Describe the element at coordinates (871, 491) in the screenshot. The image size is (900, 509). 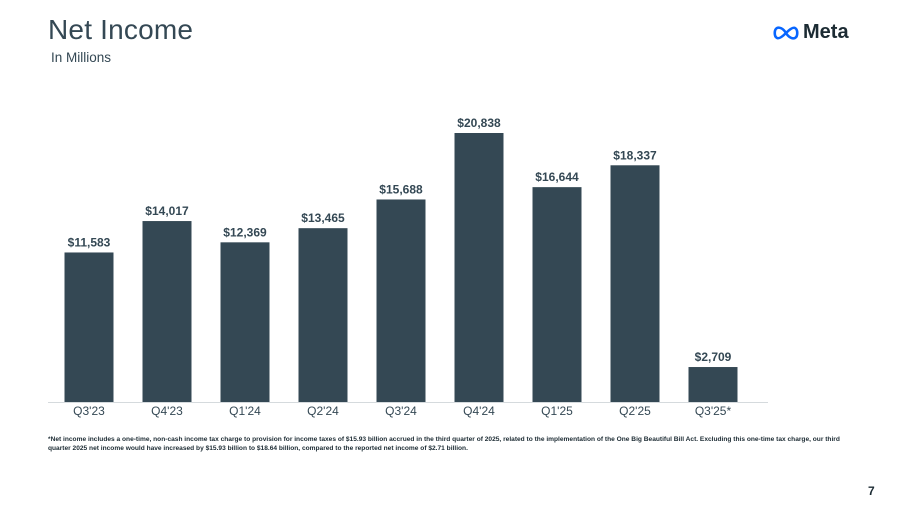
I see `page-number: 7` at that location.